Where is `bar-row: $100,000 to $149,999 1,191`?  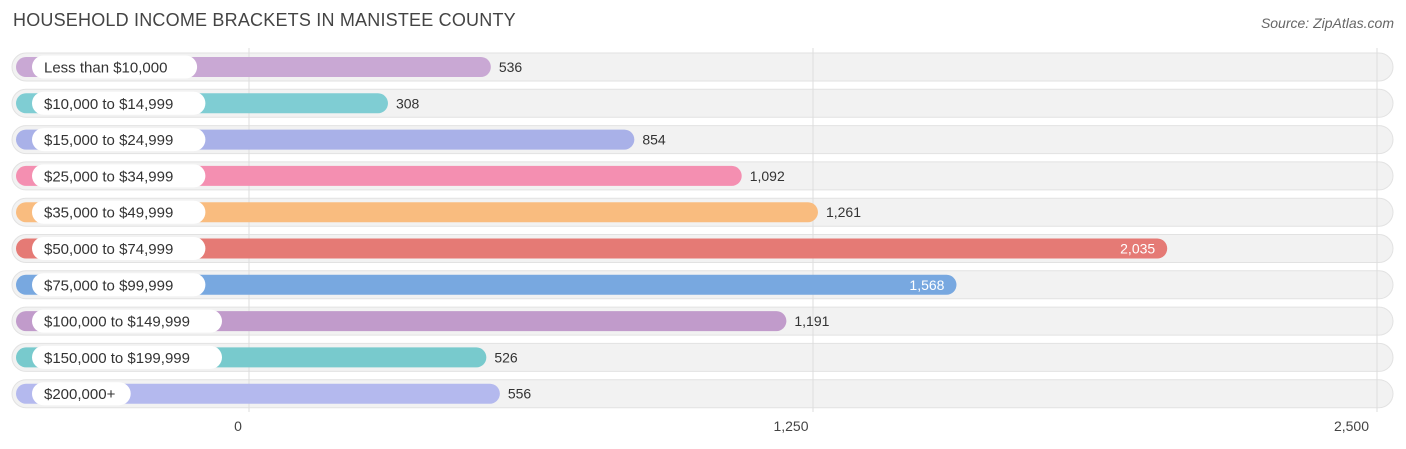 bar-row: $100,000 to $149,999 1,191 is located at coordinates (423, 321).